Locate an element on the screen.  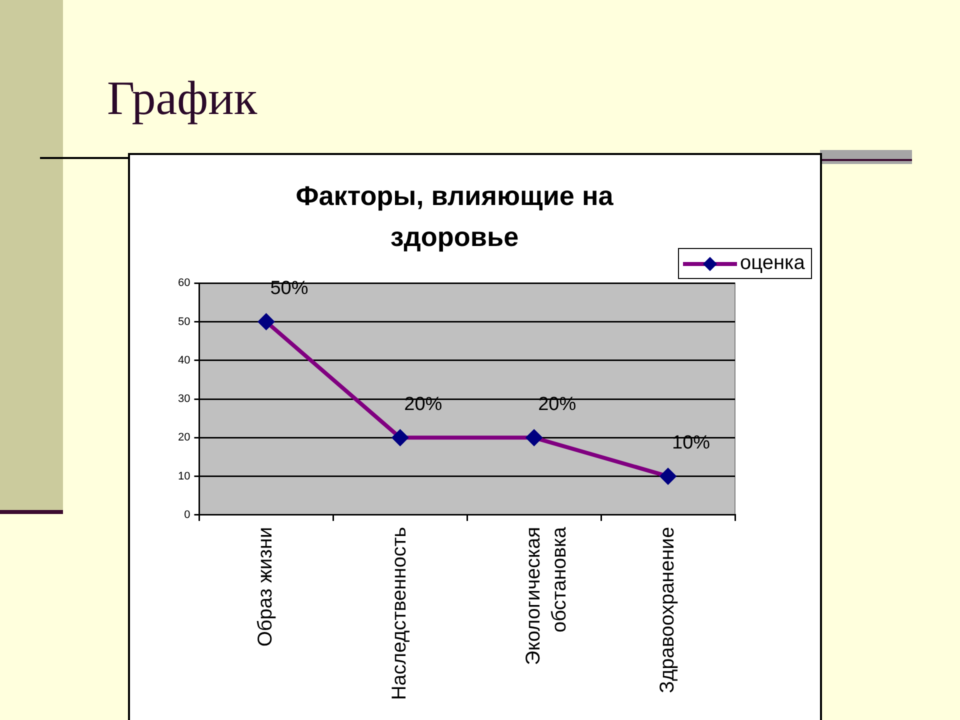
y-tick-label: 40 is located at coordinates (184, 360).